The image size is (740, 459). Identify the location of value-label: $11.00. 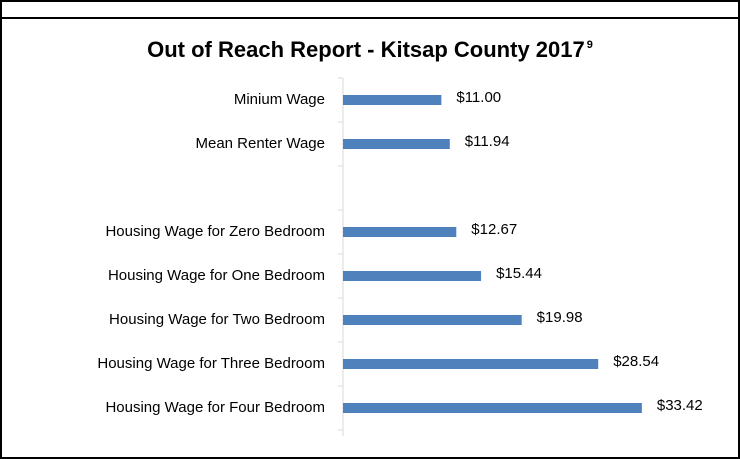
(478, 97).